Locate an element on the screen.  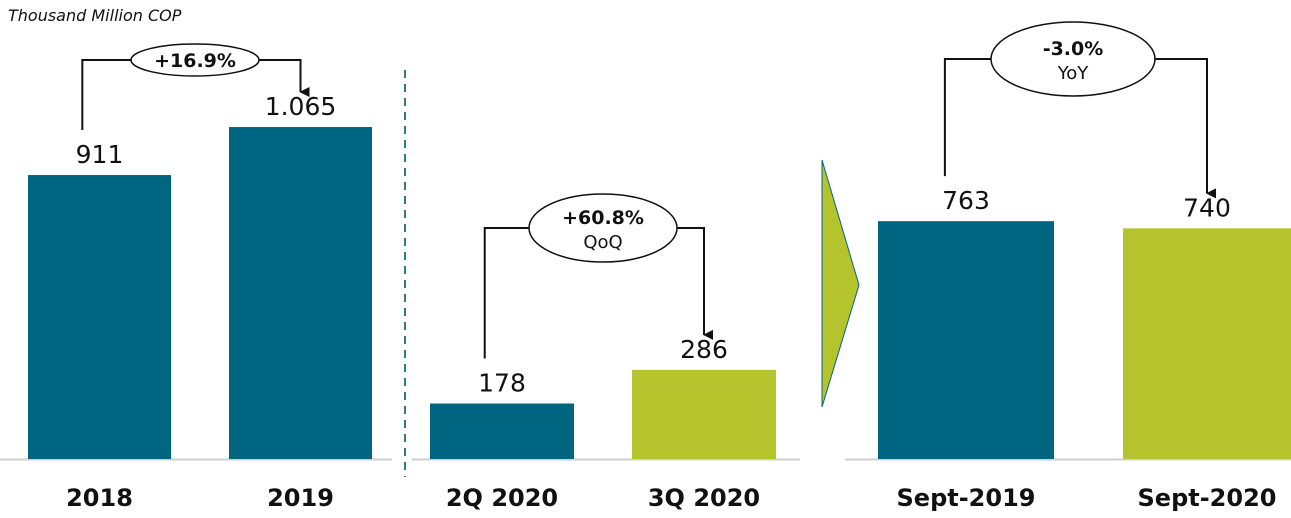
category-label-sept-2020: Sept-2020 is located at coordinates (1207, 498).